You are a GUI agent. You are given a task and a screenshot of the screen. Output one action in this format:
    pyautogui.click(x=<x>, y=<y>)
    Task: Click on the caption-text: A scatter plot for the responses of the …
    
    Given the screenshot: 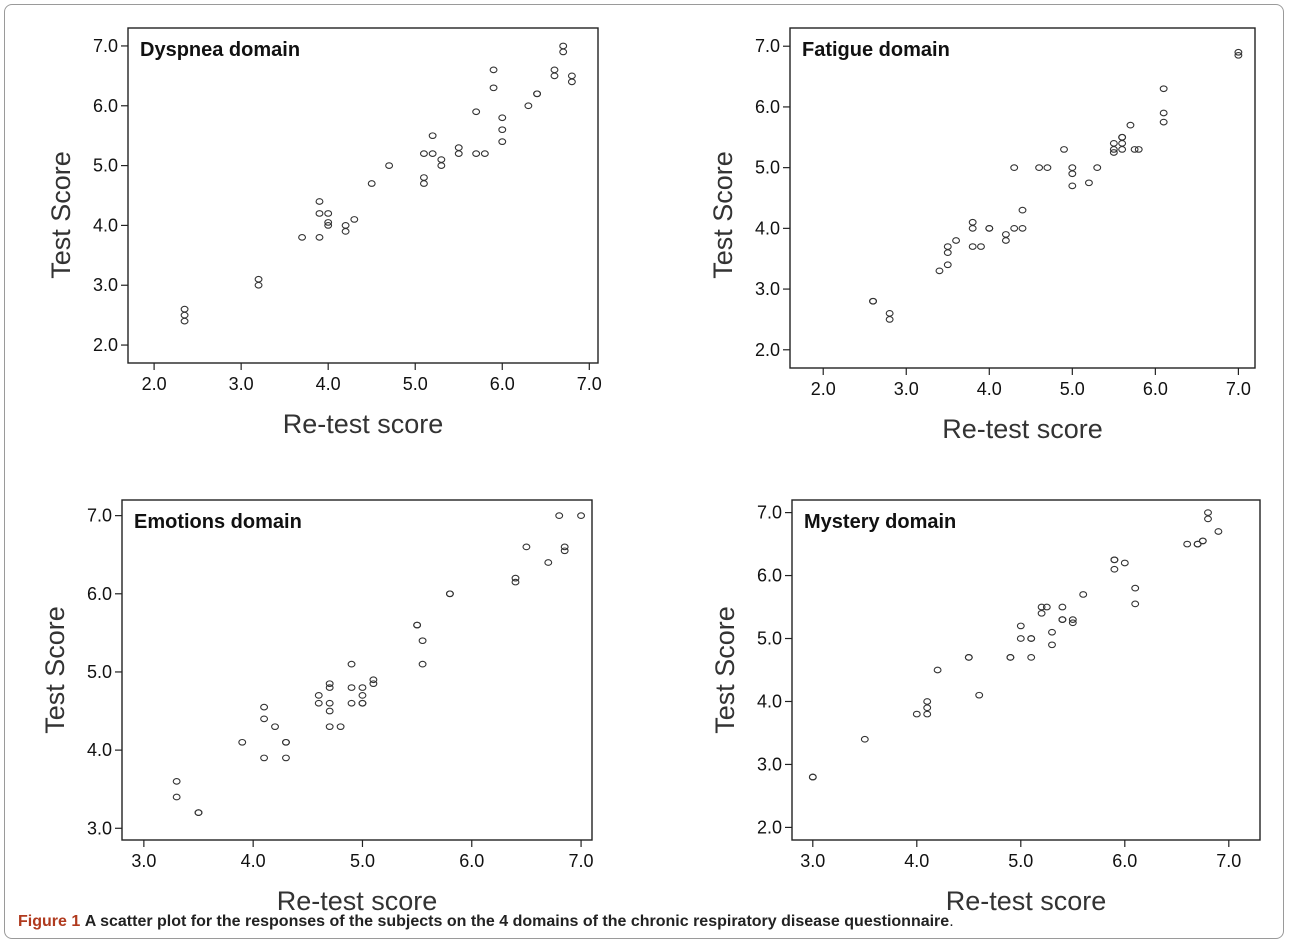 What is the action you would take?
    pyautogui.click(x=517, y=921)
    